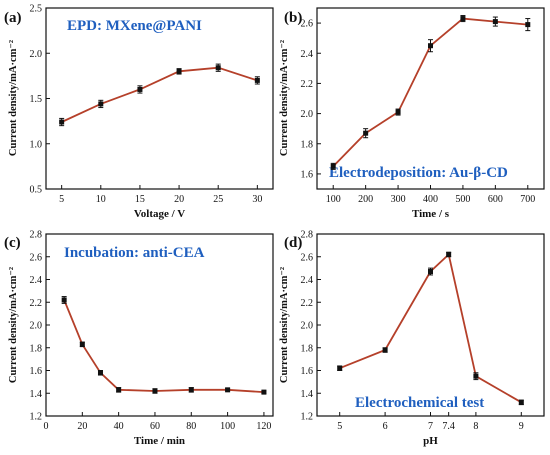 The height and width of the screenshot is (455, 550). I want to click on x-axis-label: Voltage / V, so click(159, 214).